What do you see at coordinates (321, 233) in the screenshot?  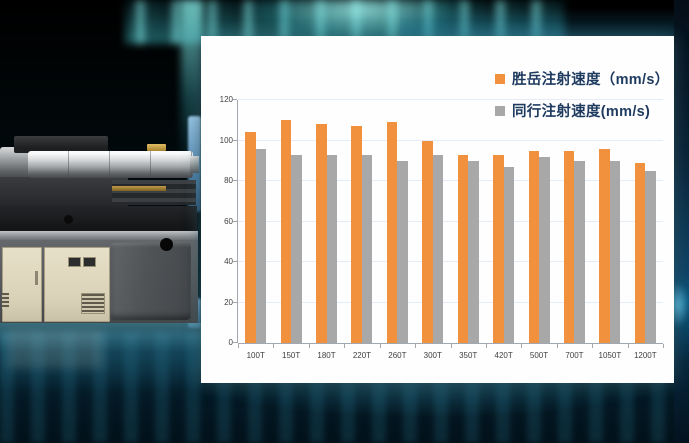 I see `bar-180T-series0` at bounding box center [321, 233].